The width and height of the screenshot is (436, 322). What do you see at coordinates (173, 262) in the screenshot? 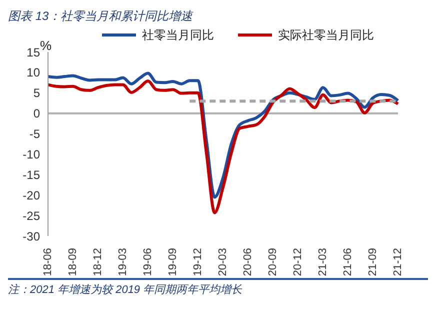
I see `x-tick-label: 19-09` at bounding box center [173, 262].